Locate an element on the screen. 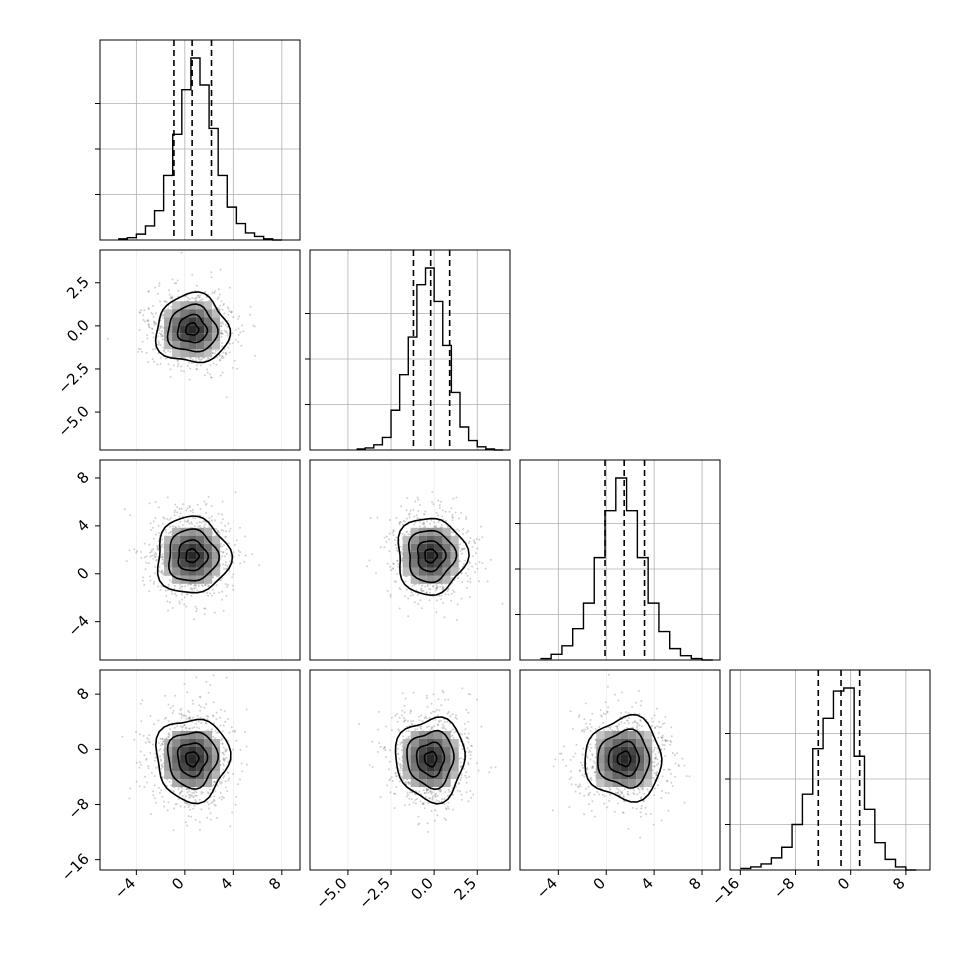 This screenshot has width=970, height=970. histogram-step is located at coordinates (430, 359).